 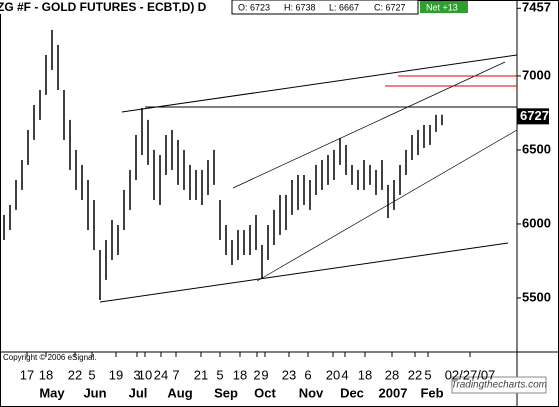 I want to click on month-label: Dec, so click(x=352, y=392).